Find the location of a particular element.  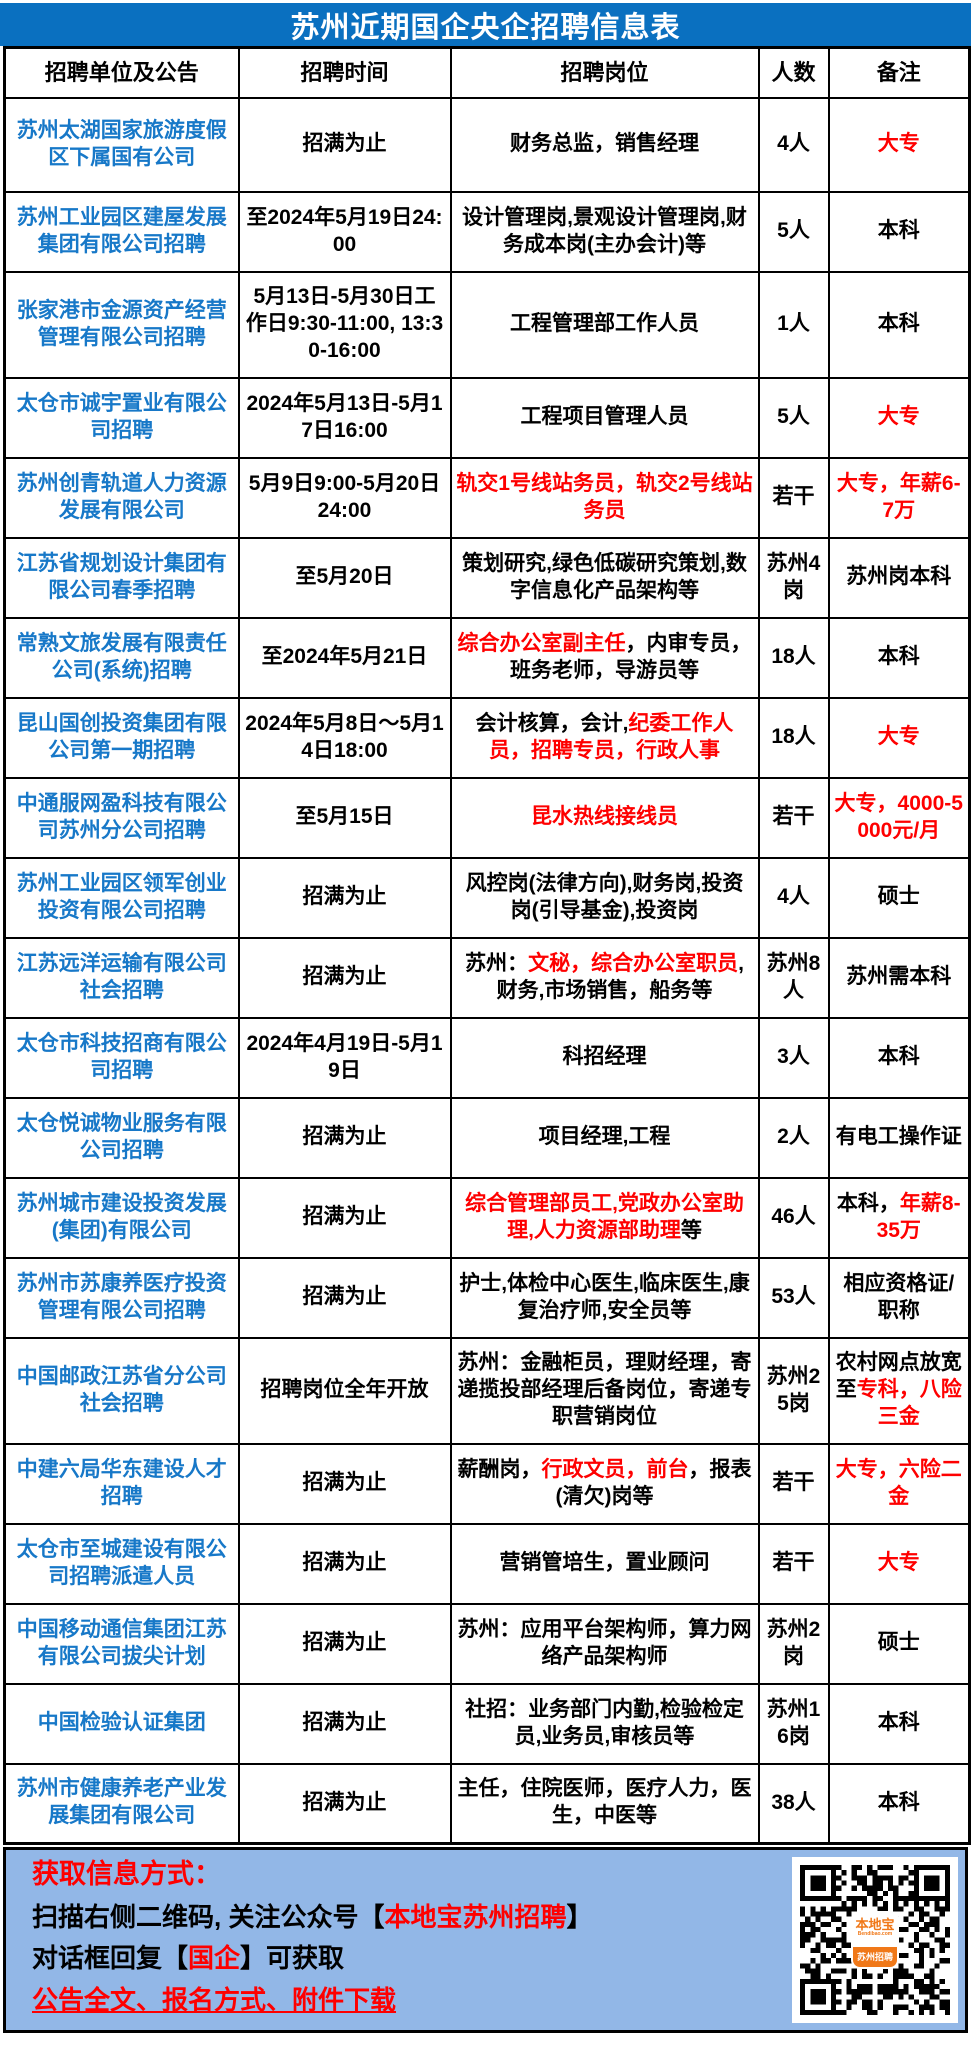

company-cell: 太仓市科技招商有限公司招聘 is located at coordinates (121, 1057).